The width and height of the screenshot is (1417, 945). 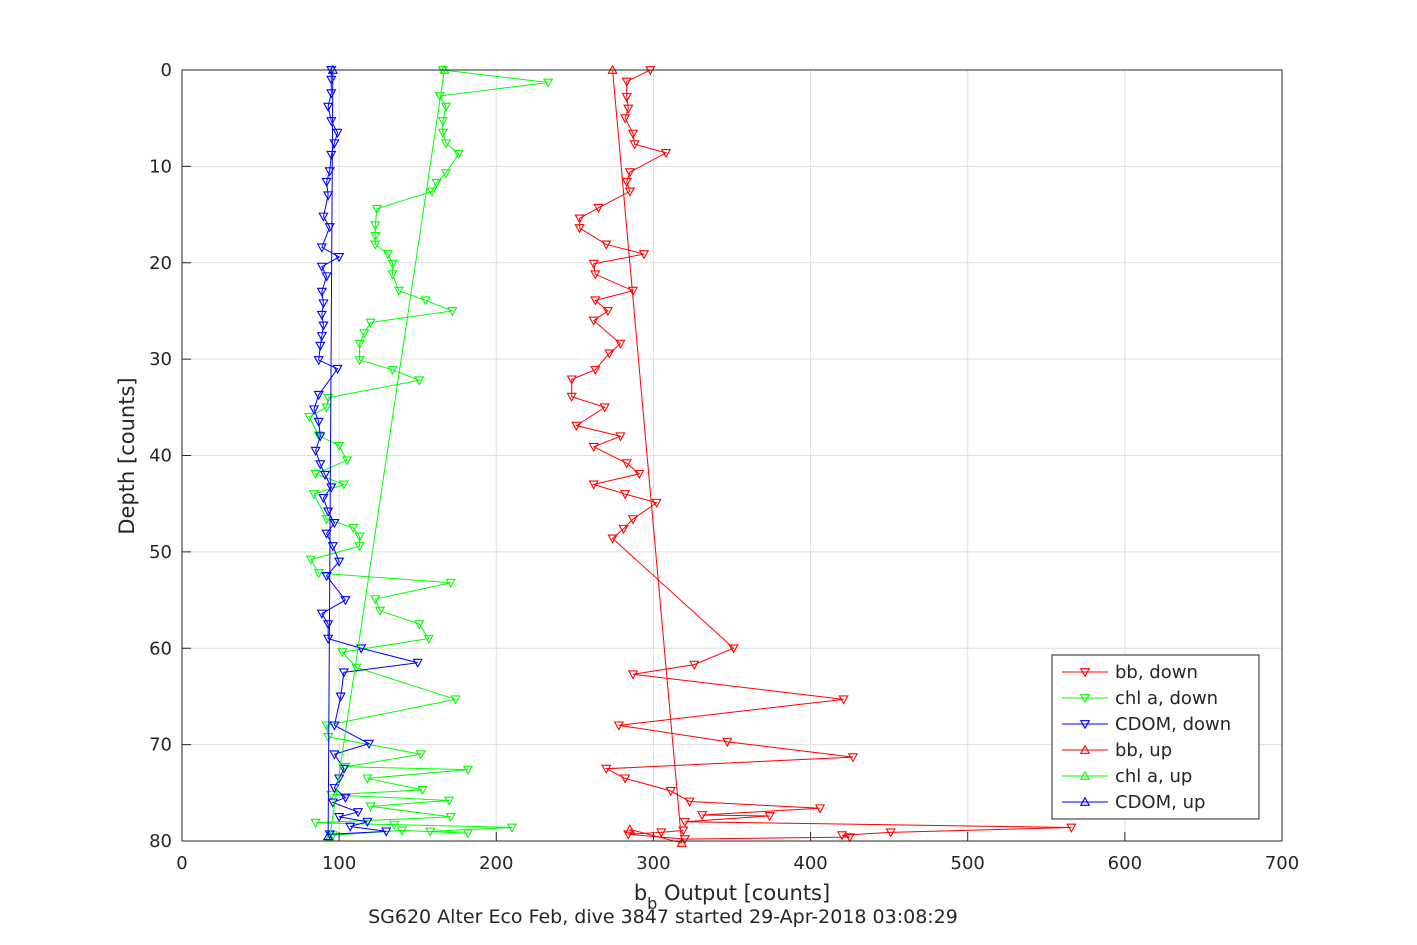 I want to click on y-axis-title: Depth [counts], so click(x=127, y=455).